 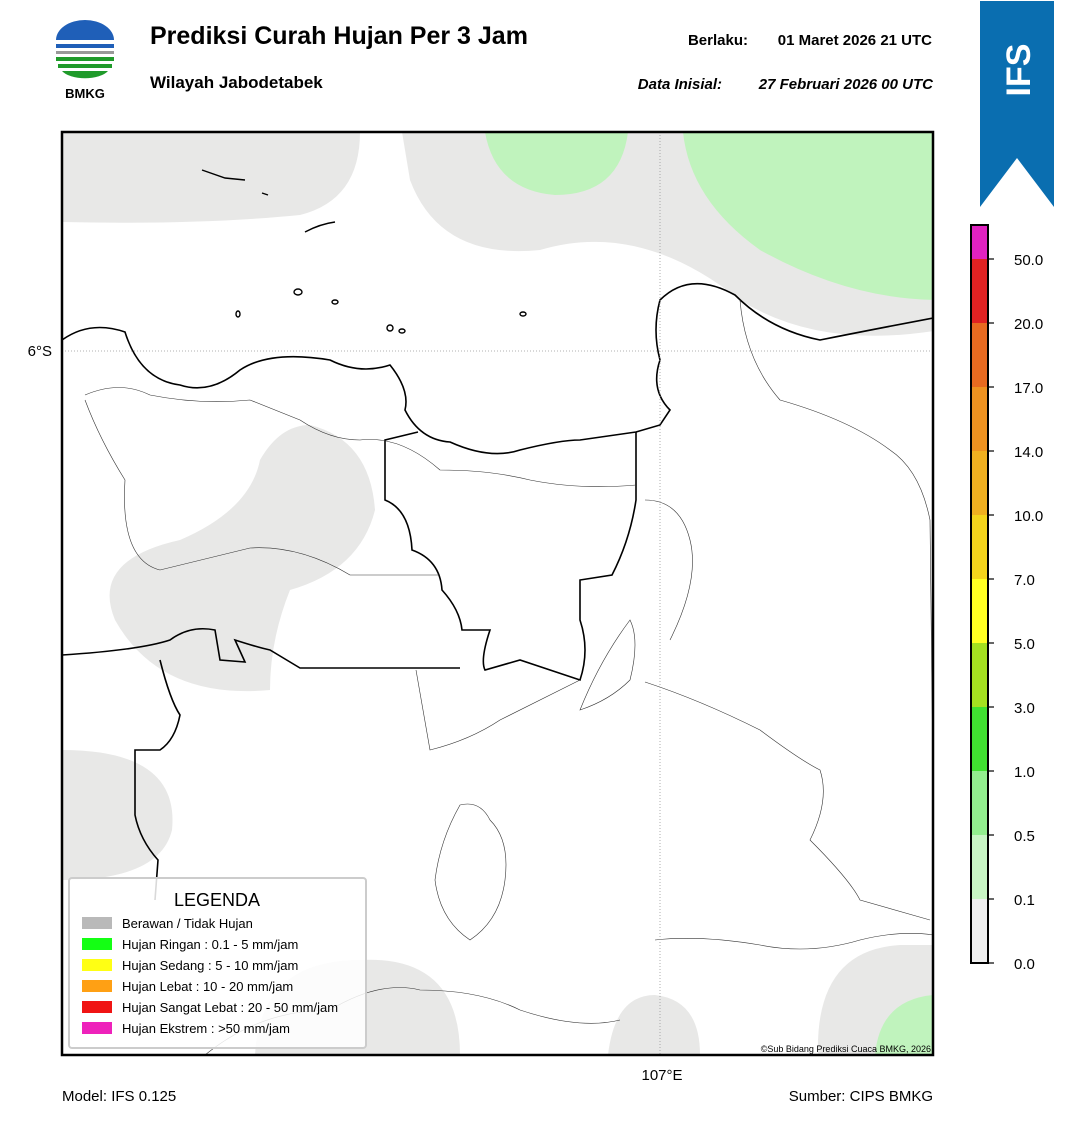 I want to click on valid-label: Berlaku:, so click(x=718, y=40).